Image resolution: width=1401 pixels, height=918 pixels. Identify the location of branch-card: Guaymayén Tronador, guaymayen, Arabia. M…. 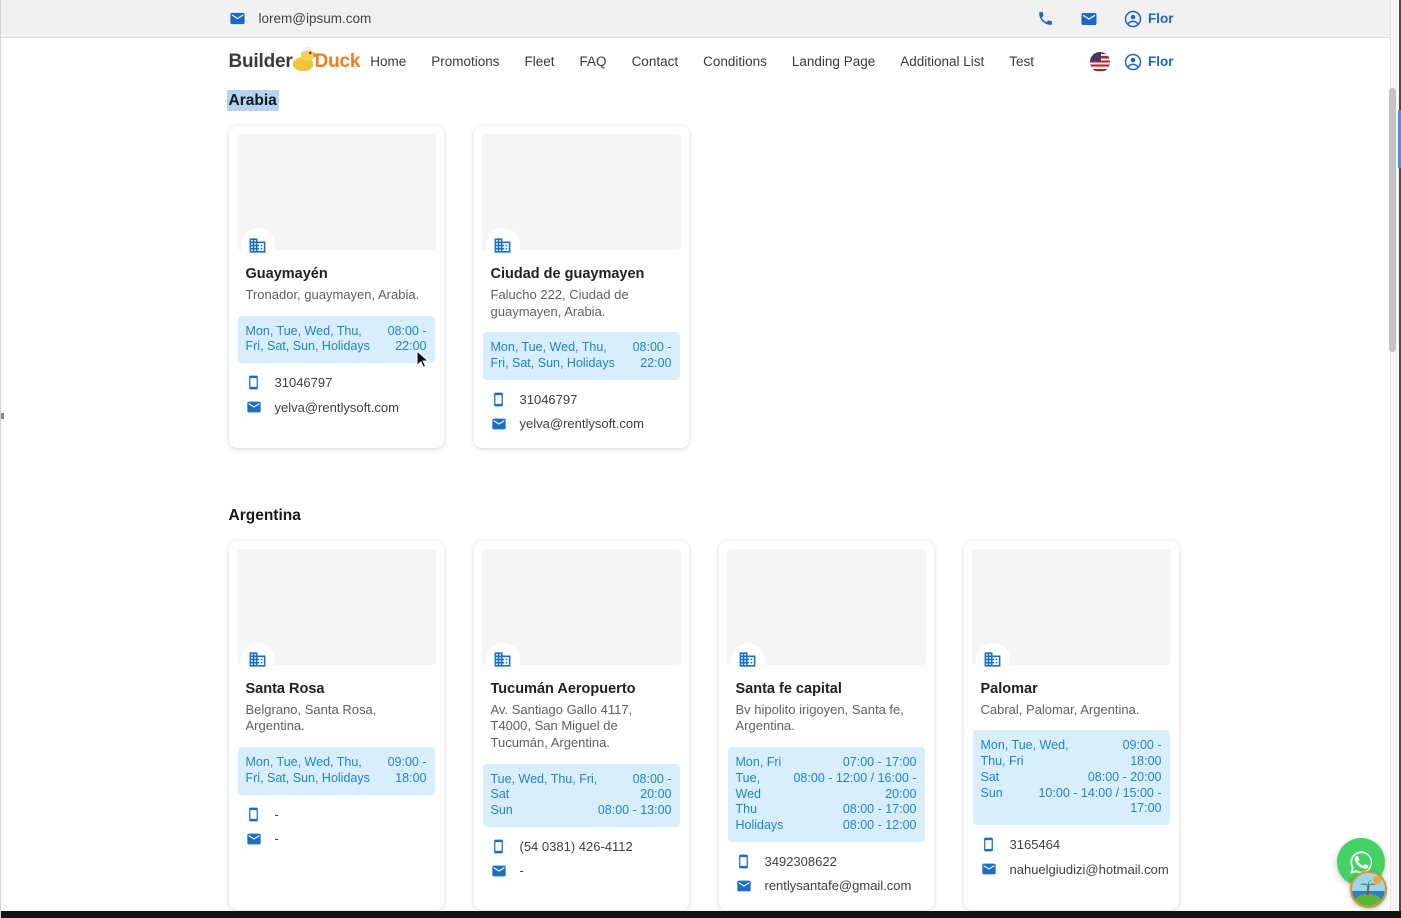
(336, 287).